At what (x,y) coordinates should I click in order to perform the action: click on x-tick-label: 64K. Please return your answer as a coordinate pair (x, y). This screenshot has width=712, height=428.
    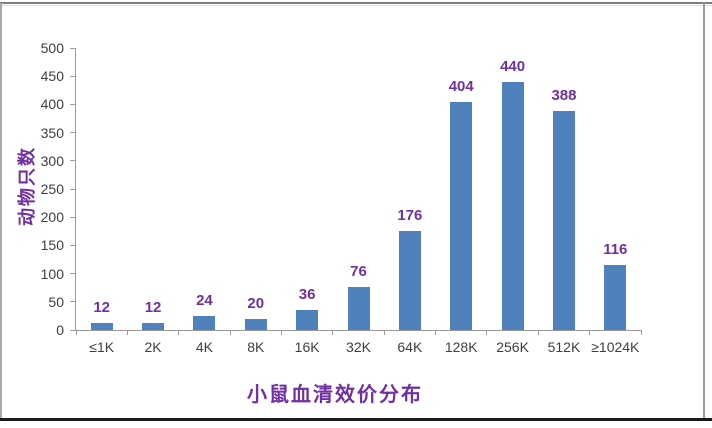
    Looking at the image, I should click on (410, 347).